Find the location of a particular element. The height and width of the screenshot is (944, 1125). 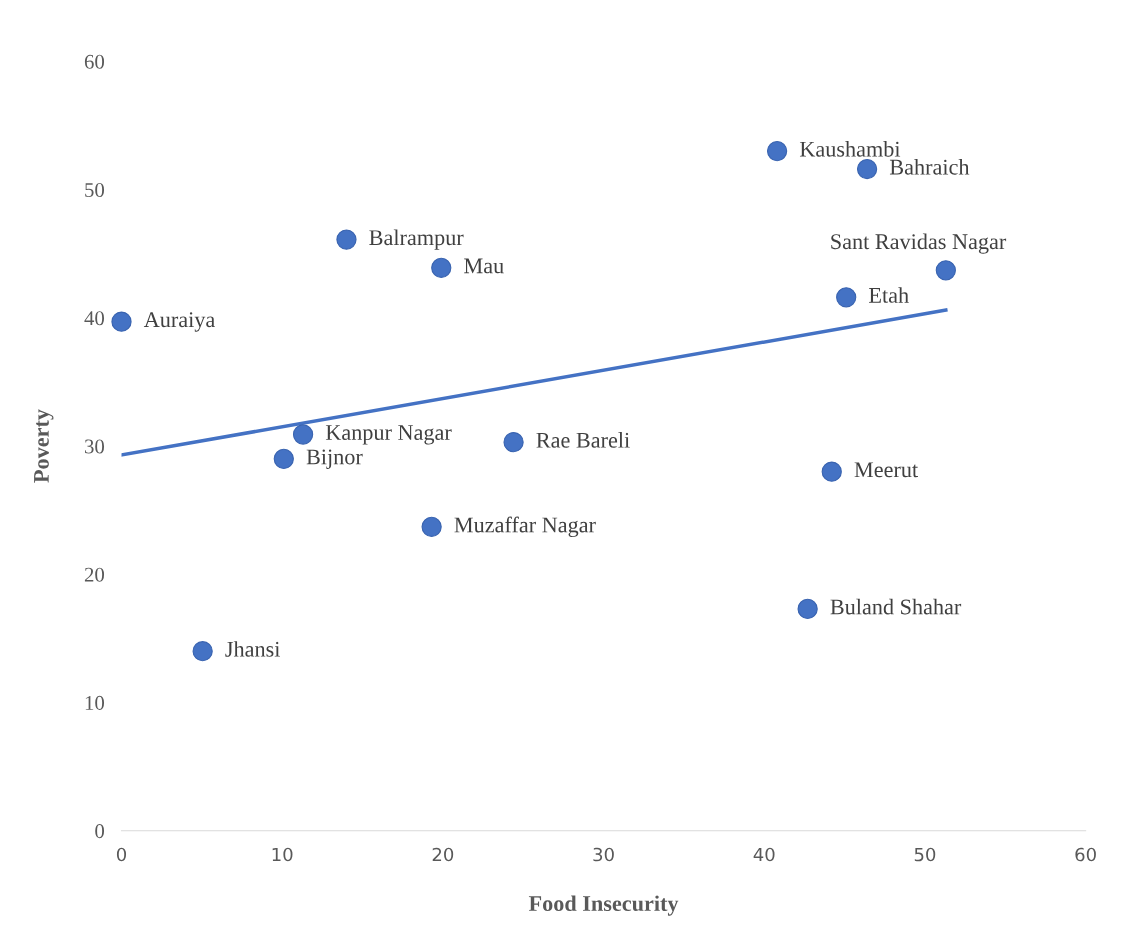

annotation: Muzaffar Nagar is located at coordinates (525, 527).